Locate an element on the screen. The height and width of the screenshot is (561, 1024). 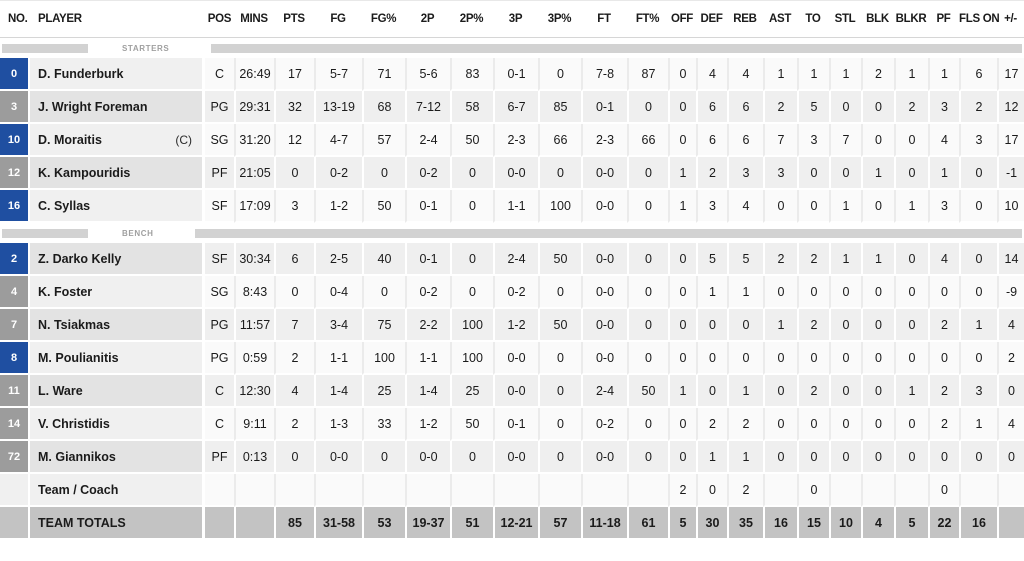
stat-cell-mins: 12:30 is located at coordinates (254, 391).